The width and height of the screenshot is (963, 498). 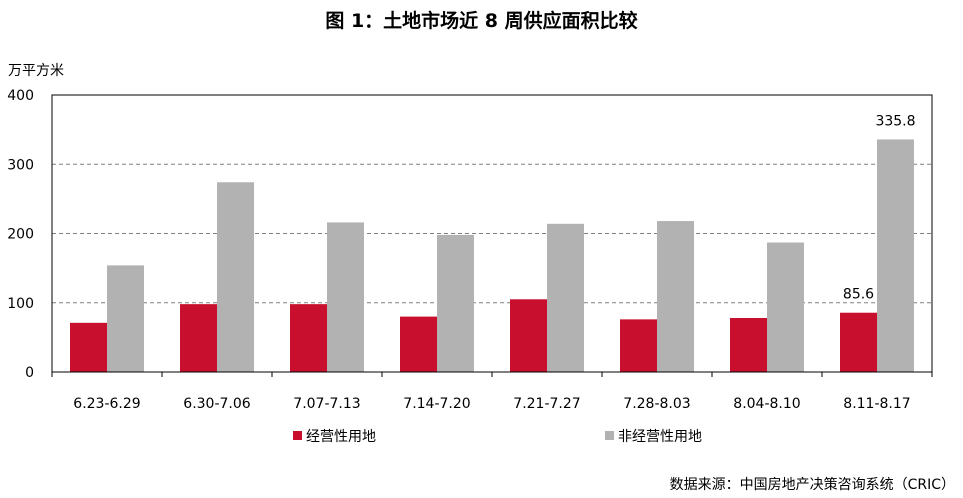 What do you see at coordinates (497, 437) in the screenshot?
I see `legend: 经营性用地 非经营性用地` at bounding box center [497, 437].